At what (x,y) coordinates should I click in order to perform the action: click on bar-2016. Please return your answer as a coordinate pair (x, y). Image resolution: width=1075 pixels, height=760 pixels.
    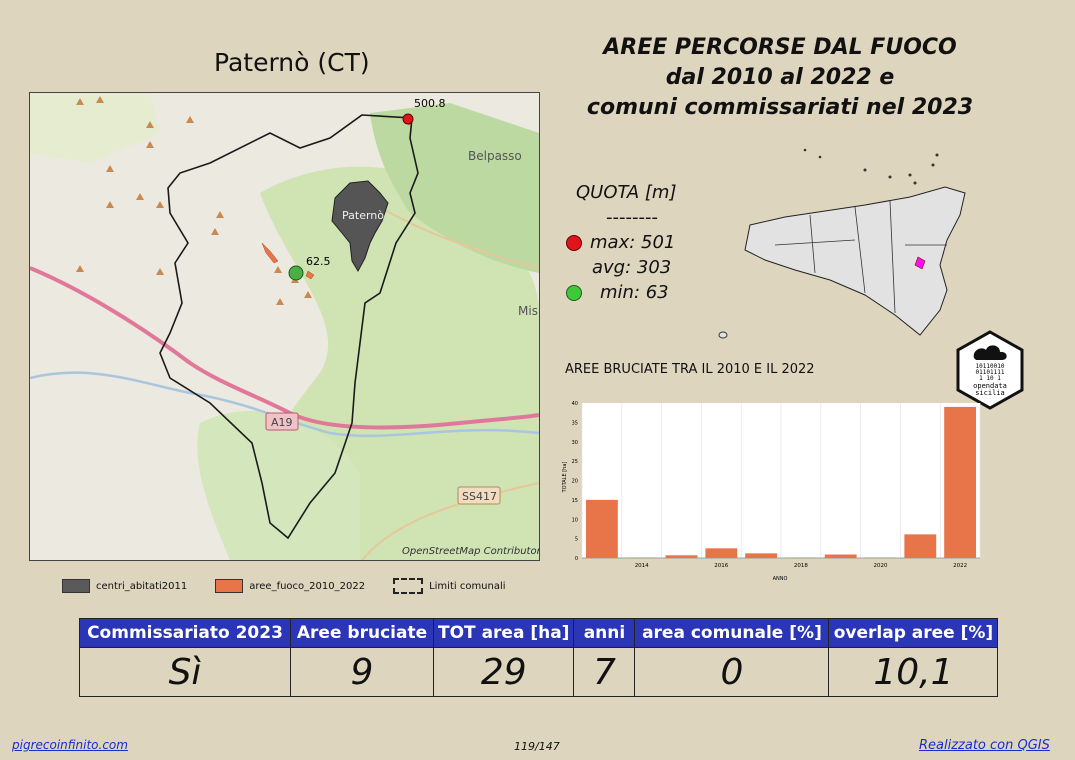
    Looking at the image, I should click on (721, 553).